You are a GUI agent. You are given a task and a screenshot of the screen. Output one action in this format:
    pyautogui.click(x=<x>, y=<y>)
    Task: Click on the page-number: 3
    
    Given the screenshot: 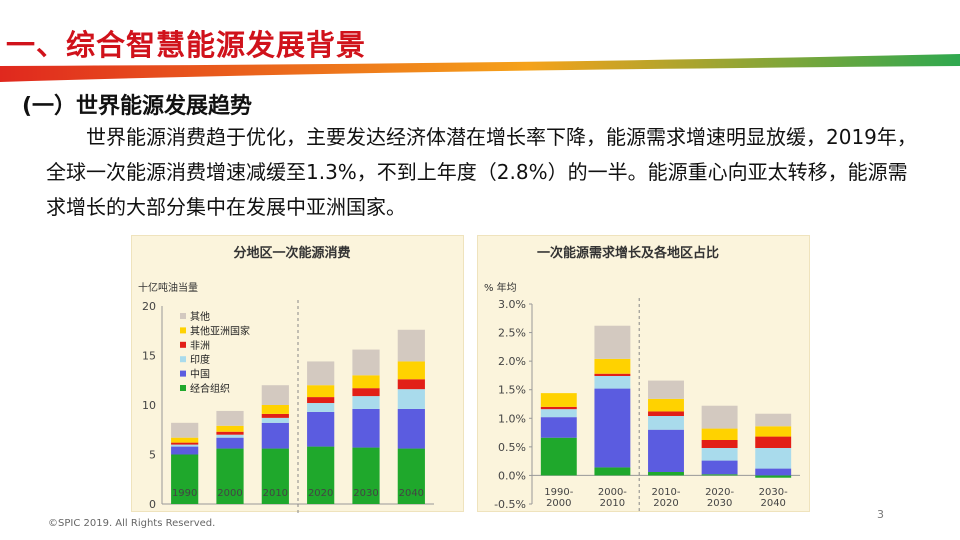 What is the action you would take?
    pyautogui.click(x=880, y=514)
    